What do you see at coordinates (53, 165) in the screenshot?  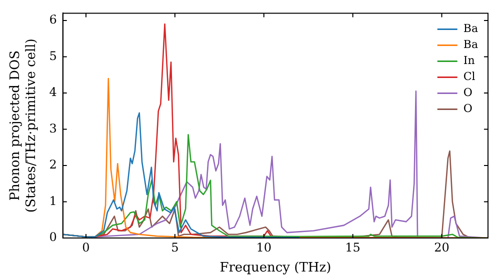 I see `y-tick-label: 2` at bounding box center [53, 165].